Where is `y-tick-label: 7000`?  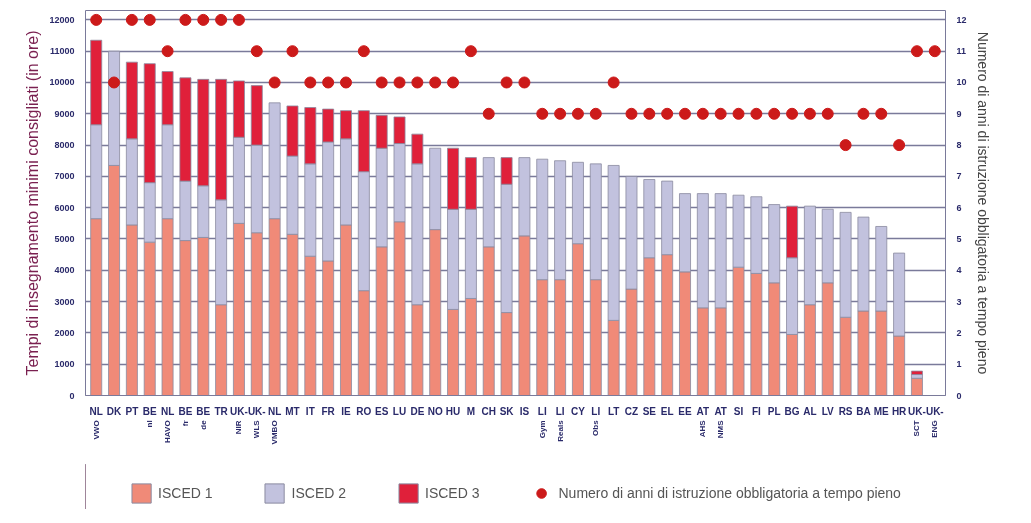 y-tick-label: 7000 is located at coordinates (64, 176).